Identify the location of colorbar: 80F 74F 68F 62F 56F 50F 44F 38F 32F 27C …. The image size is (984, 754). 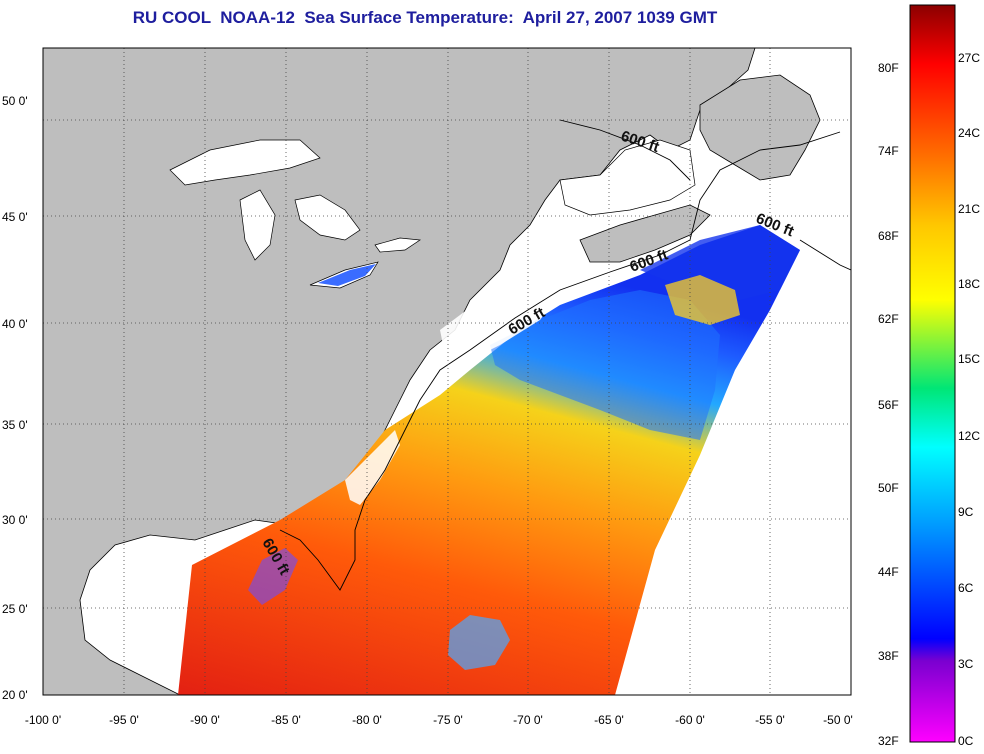
(929, 376).